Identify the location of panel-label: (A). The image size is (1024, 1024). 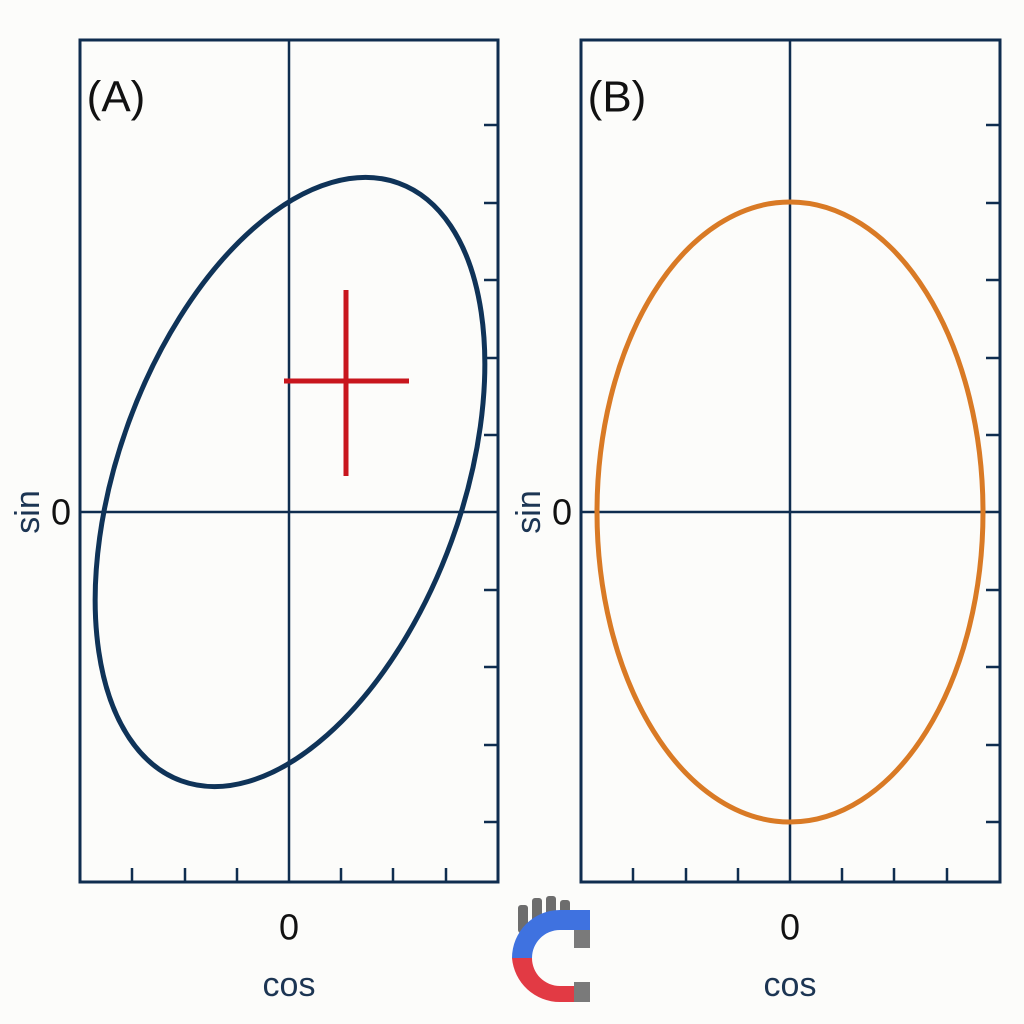
(116, 97).